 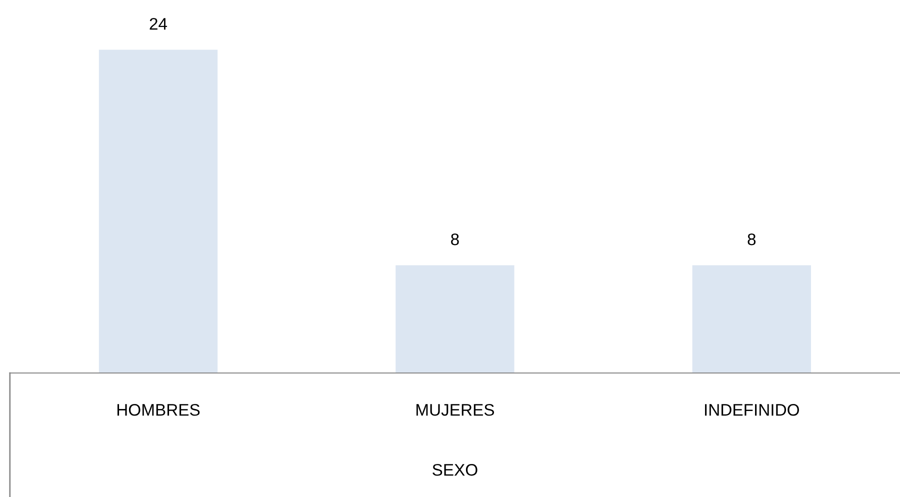 I want to click on x-tick-label: MUJERES, so click(x=455, y=410).